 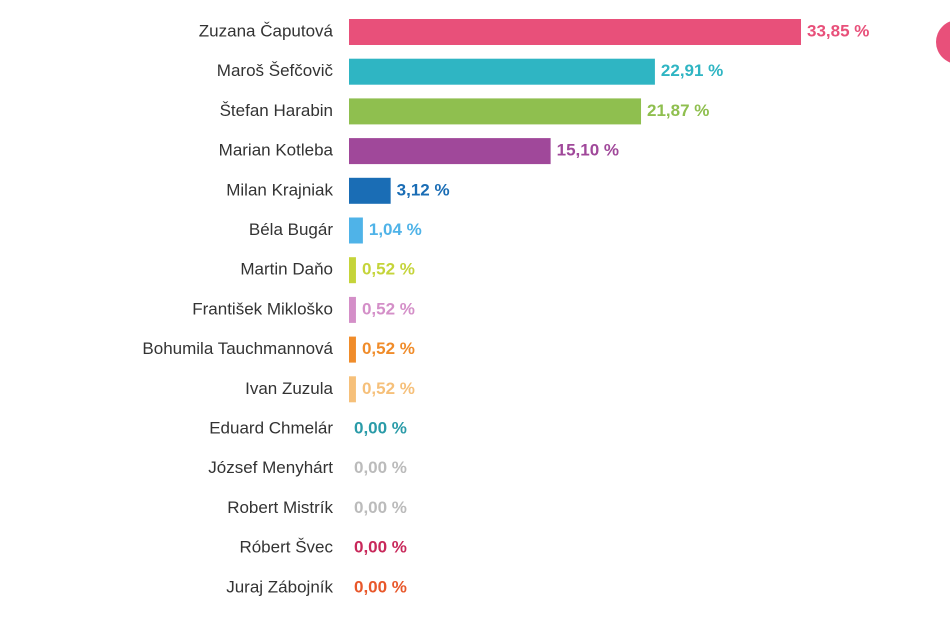 I want to click on category-label: Béla Bugár, so click(x=291, y=229).